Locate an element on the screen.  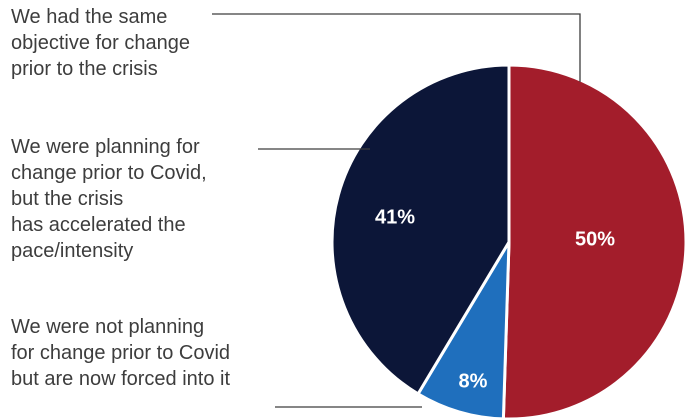
slice-value-label: 50% is located at coordinates (595, 239).